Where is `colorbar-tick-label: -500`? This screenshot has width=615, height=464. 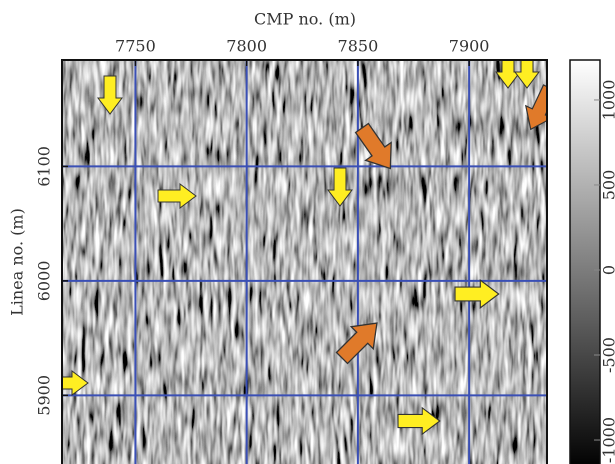 colorbar-tick-label: -500 is located at coordinates (607, 355).